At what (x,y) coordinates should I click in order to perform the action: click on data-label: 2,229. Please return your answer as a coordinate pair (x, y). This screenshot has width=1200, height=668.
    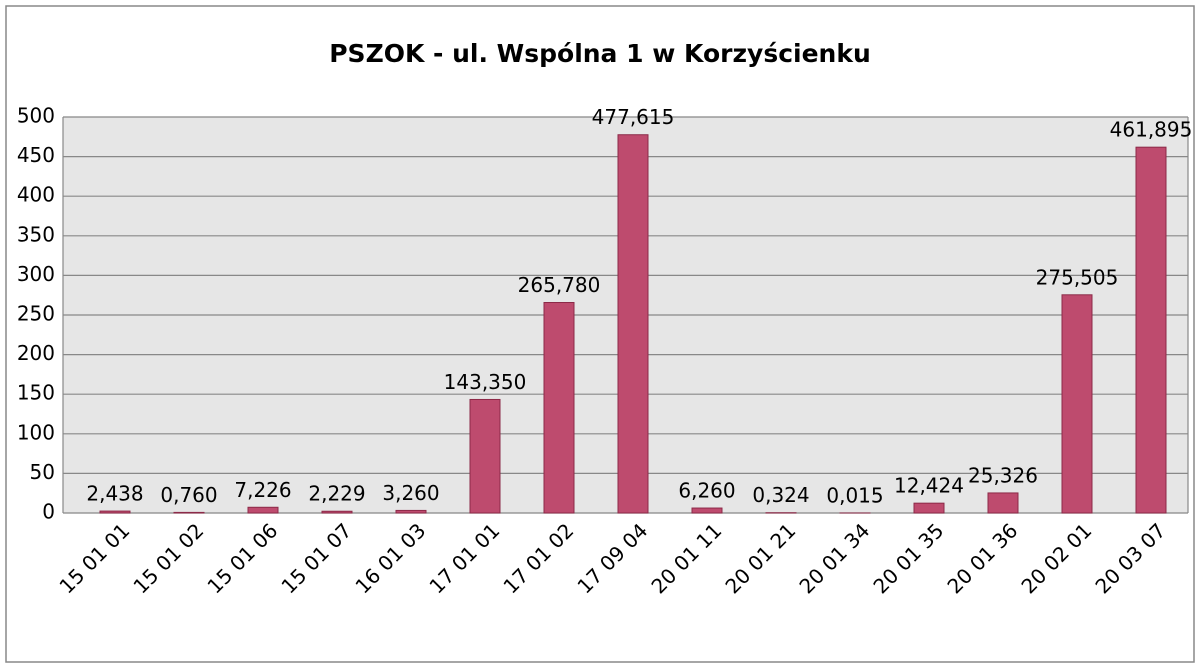
    Looking at the image, I should click on (336, 494).